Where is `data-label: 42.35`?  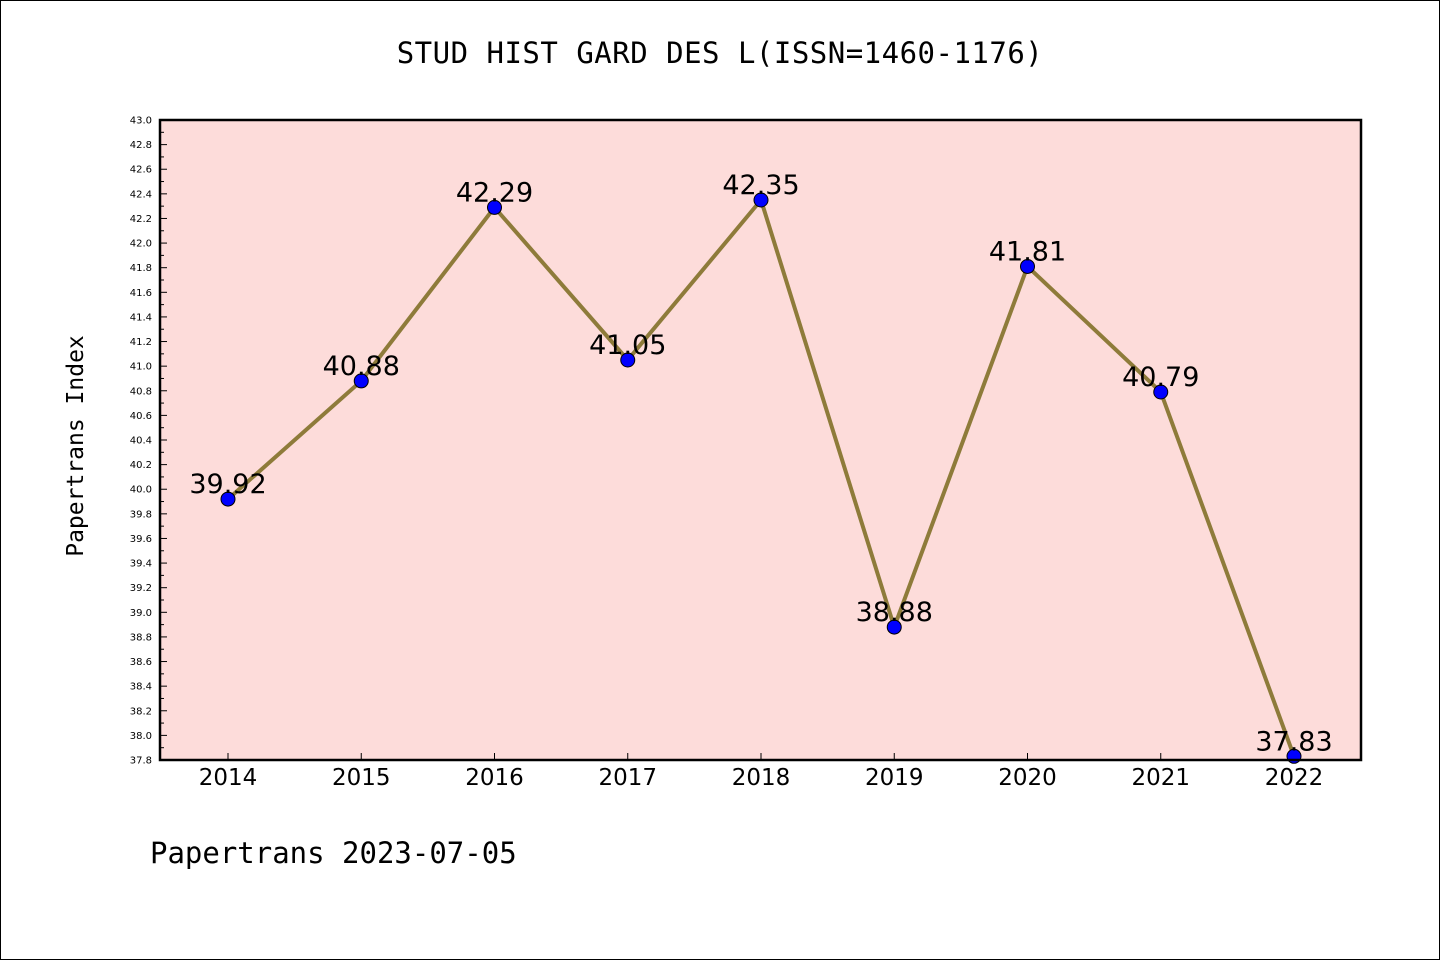 data-label: 42.35 is located at coordinates (760, 185).